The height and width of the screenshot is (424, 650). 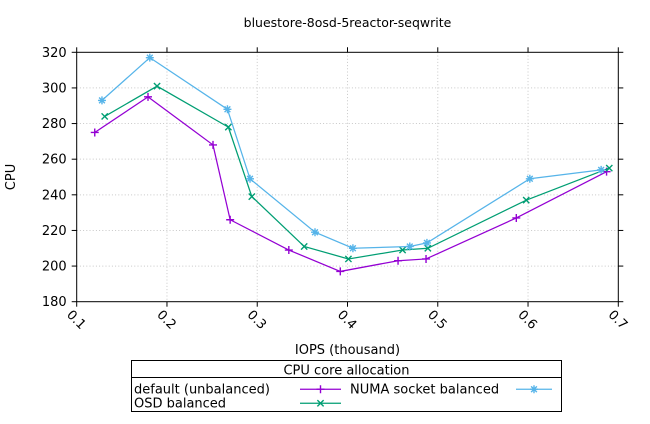 I want to click on legend-label: NUMA socket balanced, so click(x=424, y=390).